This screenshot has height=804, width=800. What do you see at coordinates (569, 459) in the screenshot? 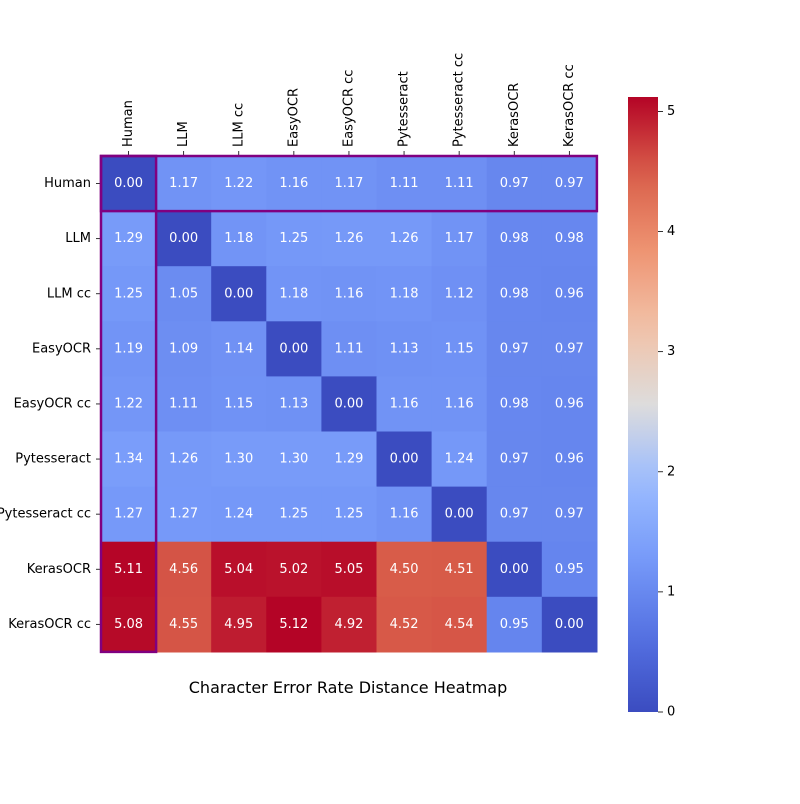
I see `heatmap-cell-pytesseract-kerasocr-cc` at bounding box center [569, 459].